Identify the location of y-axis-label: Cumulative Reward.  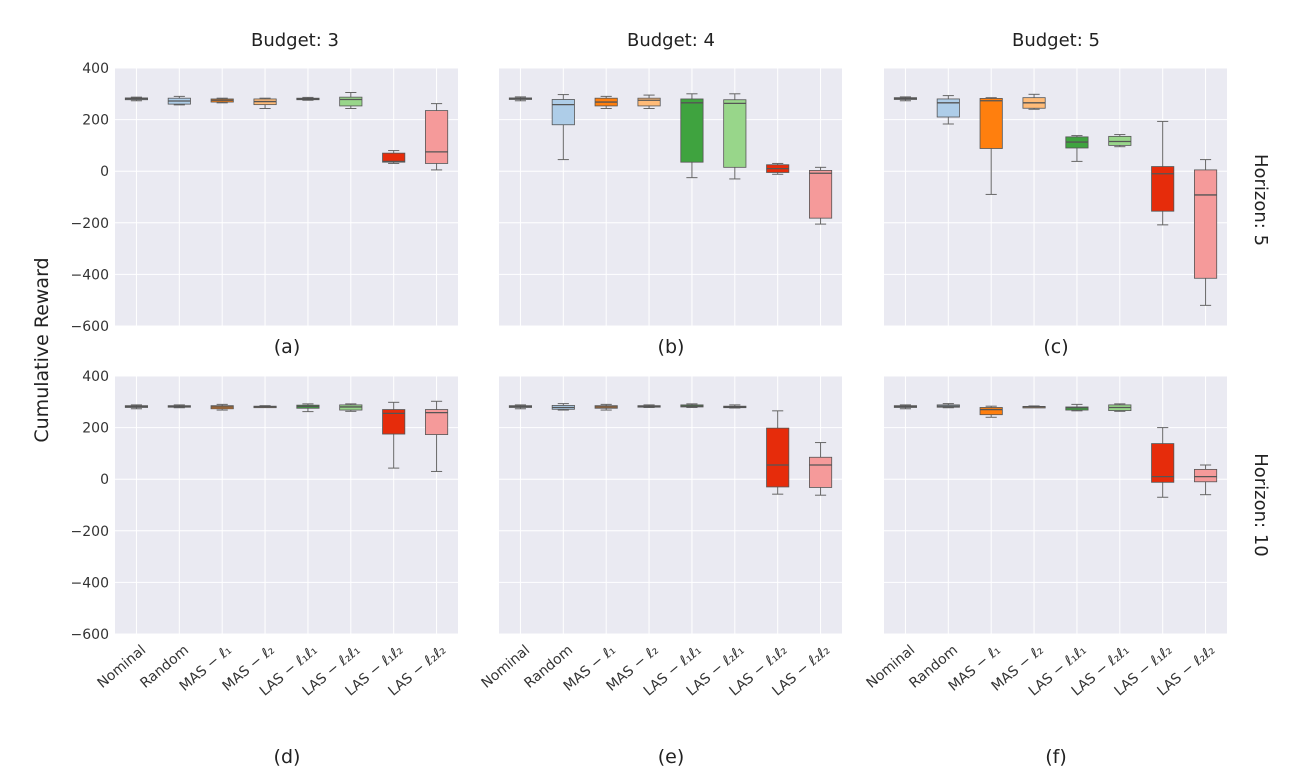
(42, 349).